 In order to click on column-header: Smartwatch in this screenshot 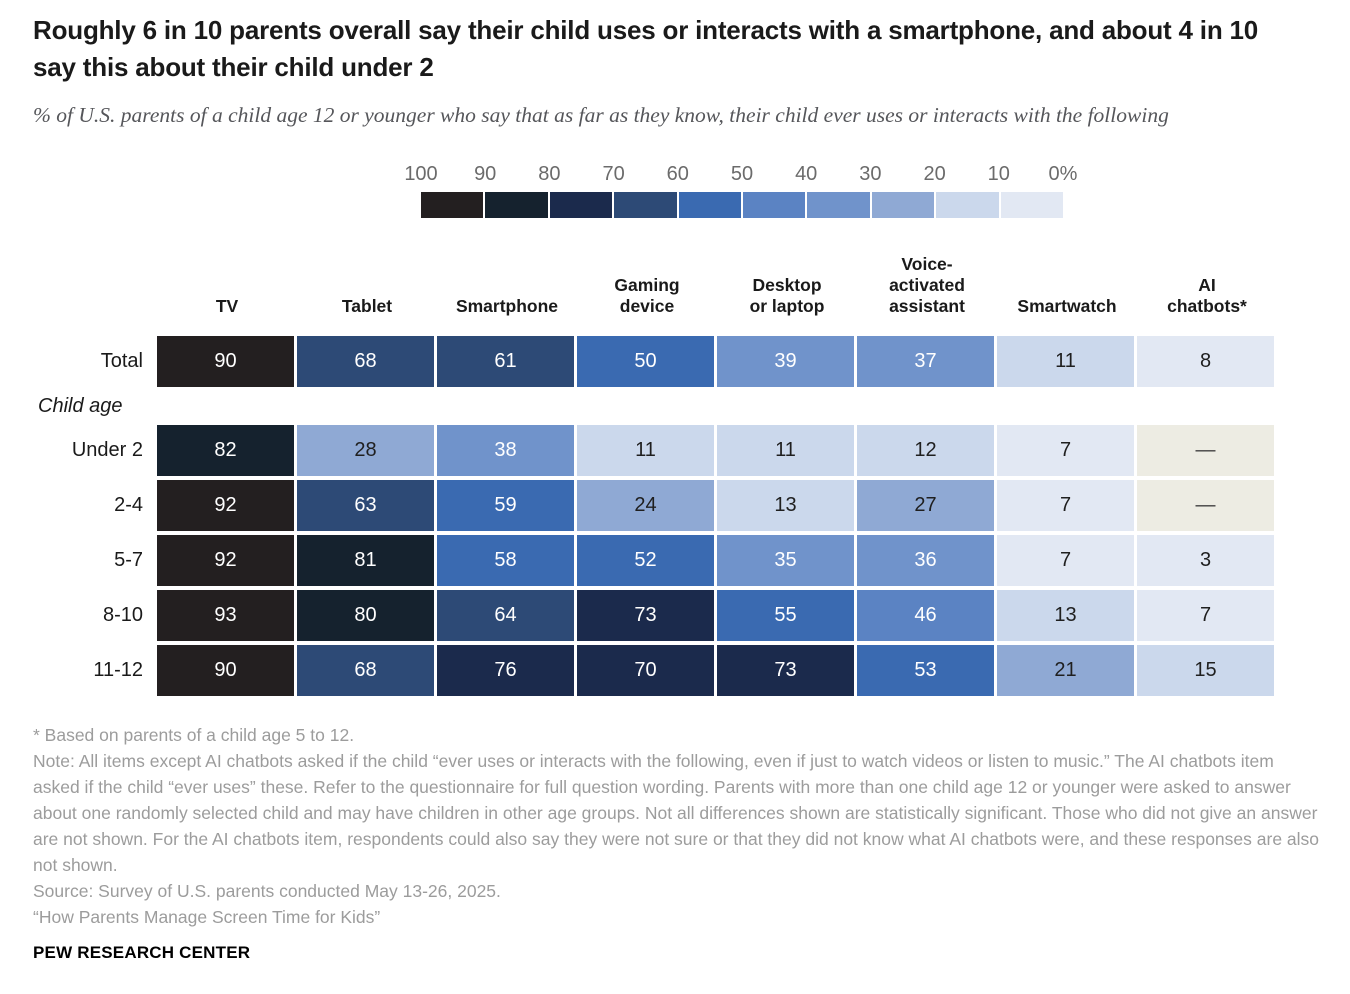, I will do `click(1067, 306)`.